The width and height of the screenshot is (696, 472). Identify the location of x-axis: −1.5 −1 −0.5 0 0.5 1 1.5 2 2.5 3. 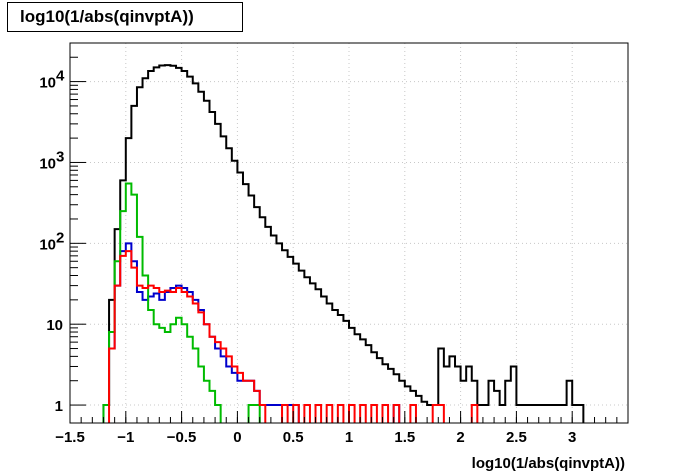
(342, 428).